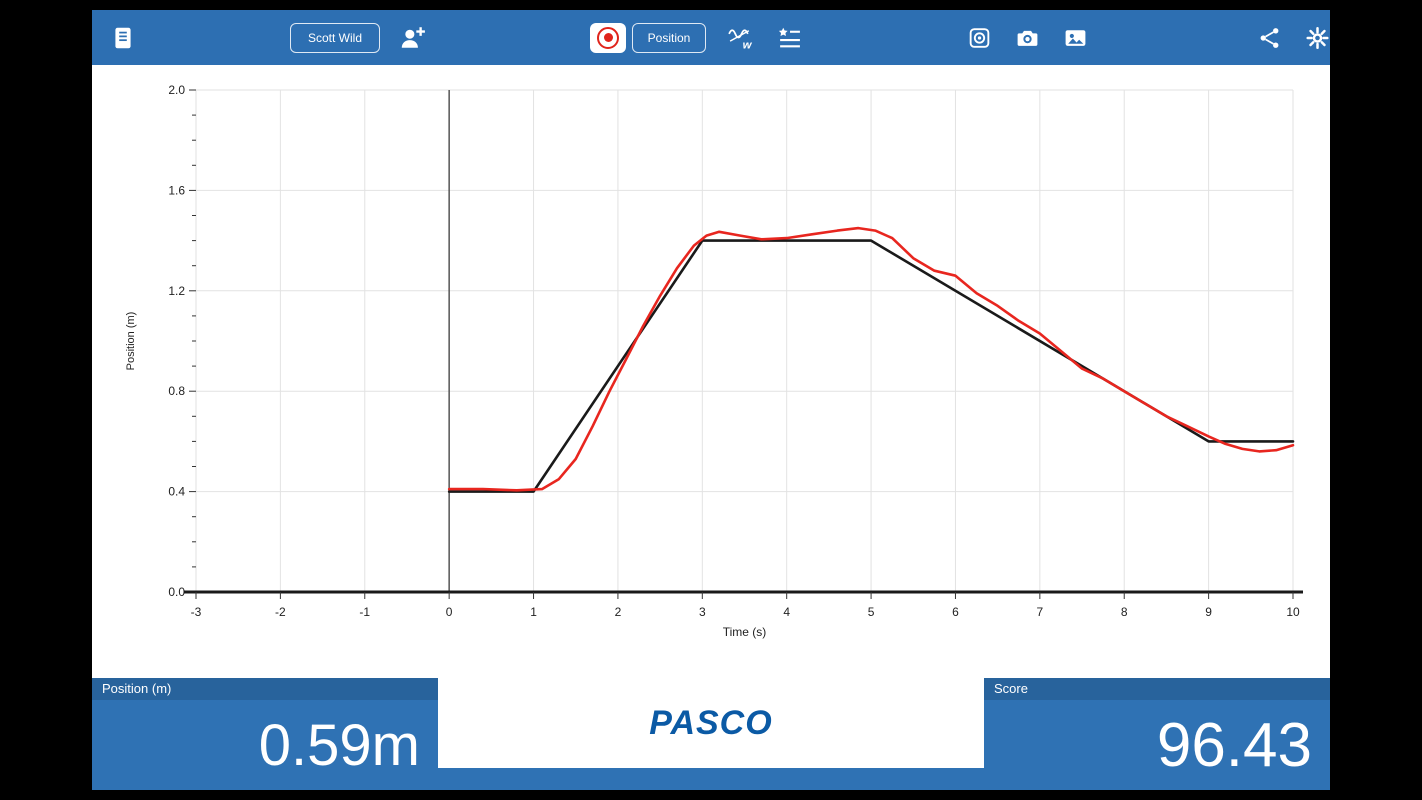 This screenshot has height=800, width=1422. Describe the element at coordinates (669, 37) in the screenshot. I see `measurement-select-button: Position` at that location.